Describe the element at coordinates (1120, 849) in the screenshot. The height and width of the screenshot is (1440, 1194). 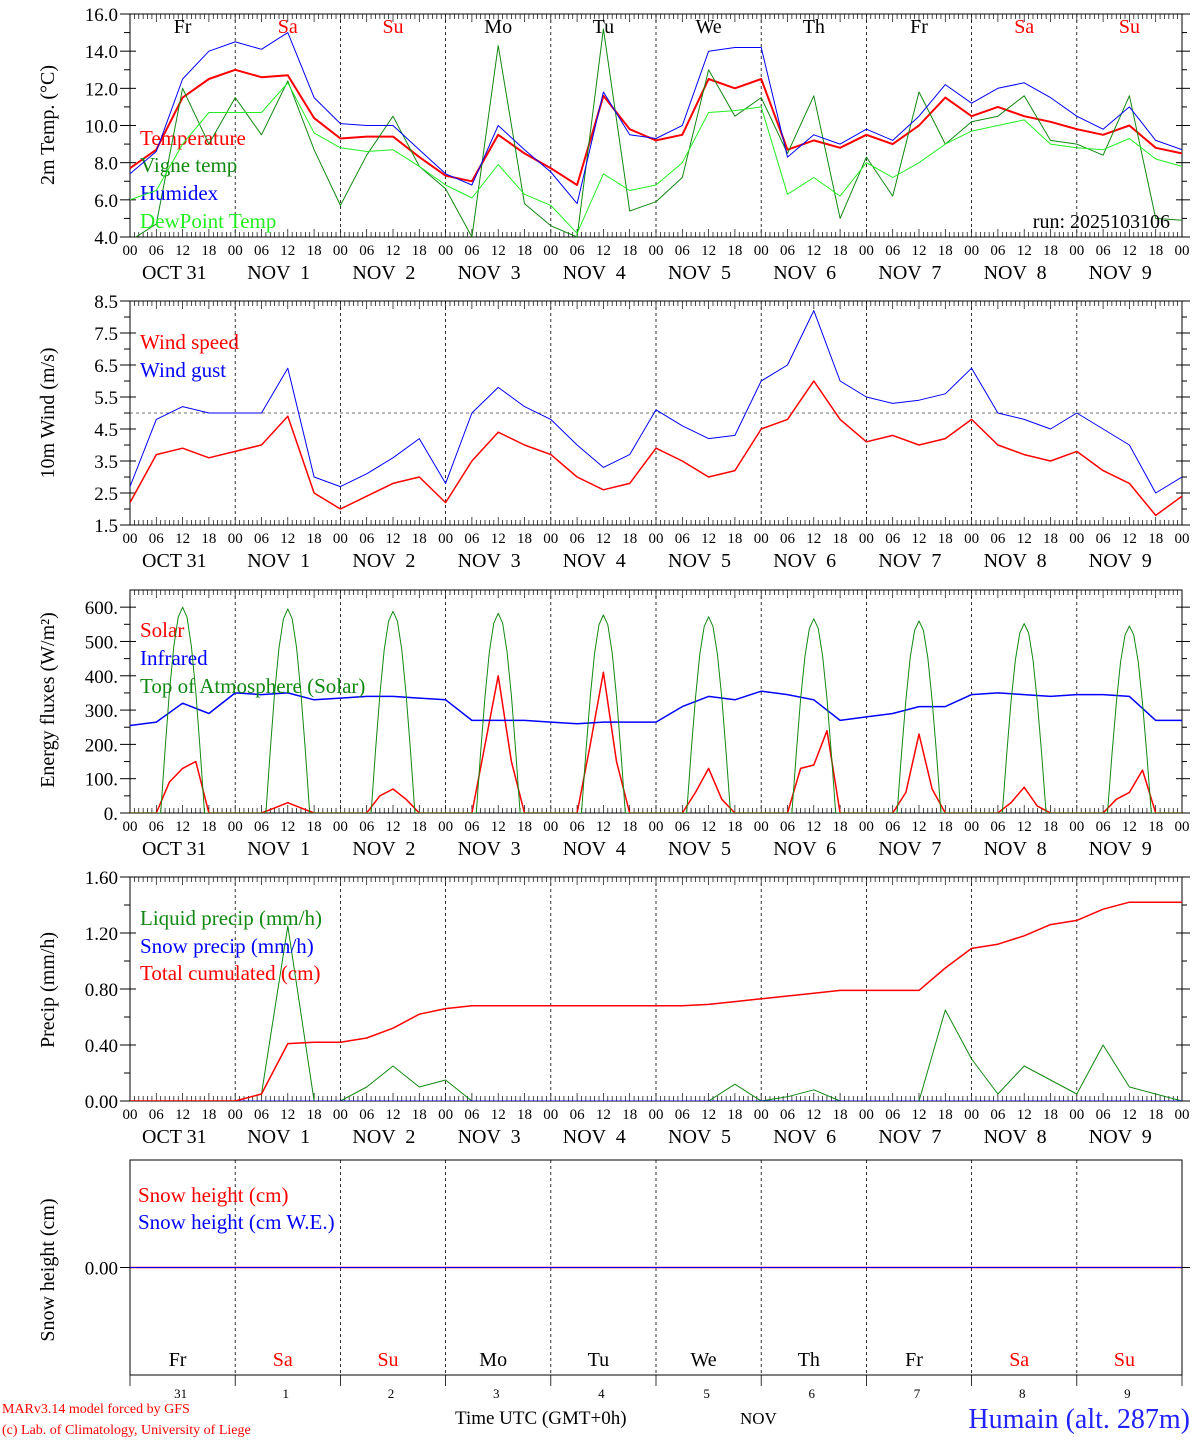
I see `date-label: NOV 9` at that location.